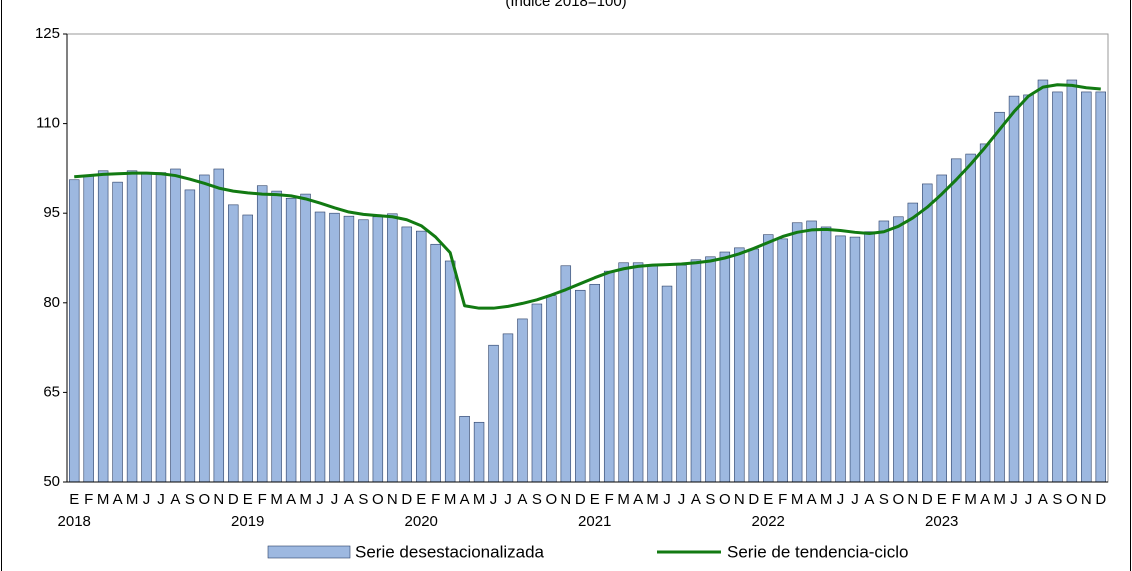 This screenshot has width=1132, height=571. Describe the element at coordinates (51, 391) in the screenshot. I see `y-tick-label: 65` at that location.